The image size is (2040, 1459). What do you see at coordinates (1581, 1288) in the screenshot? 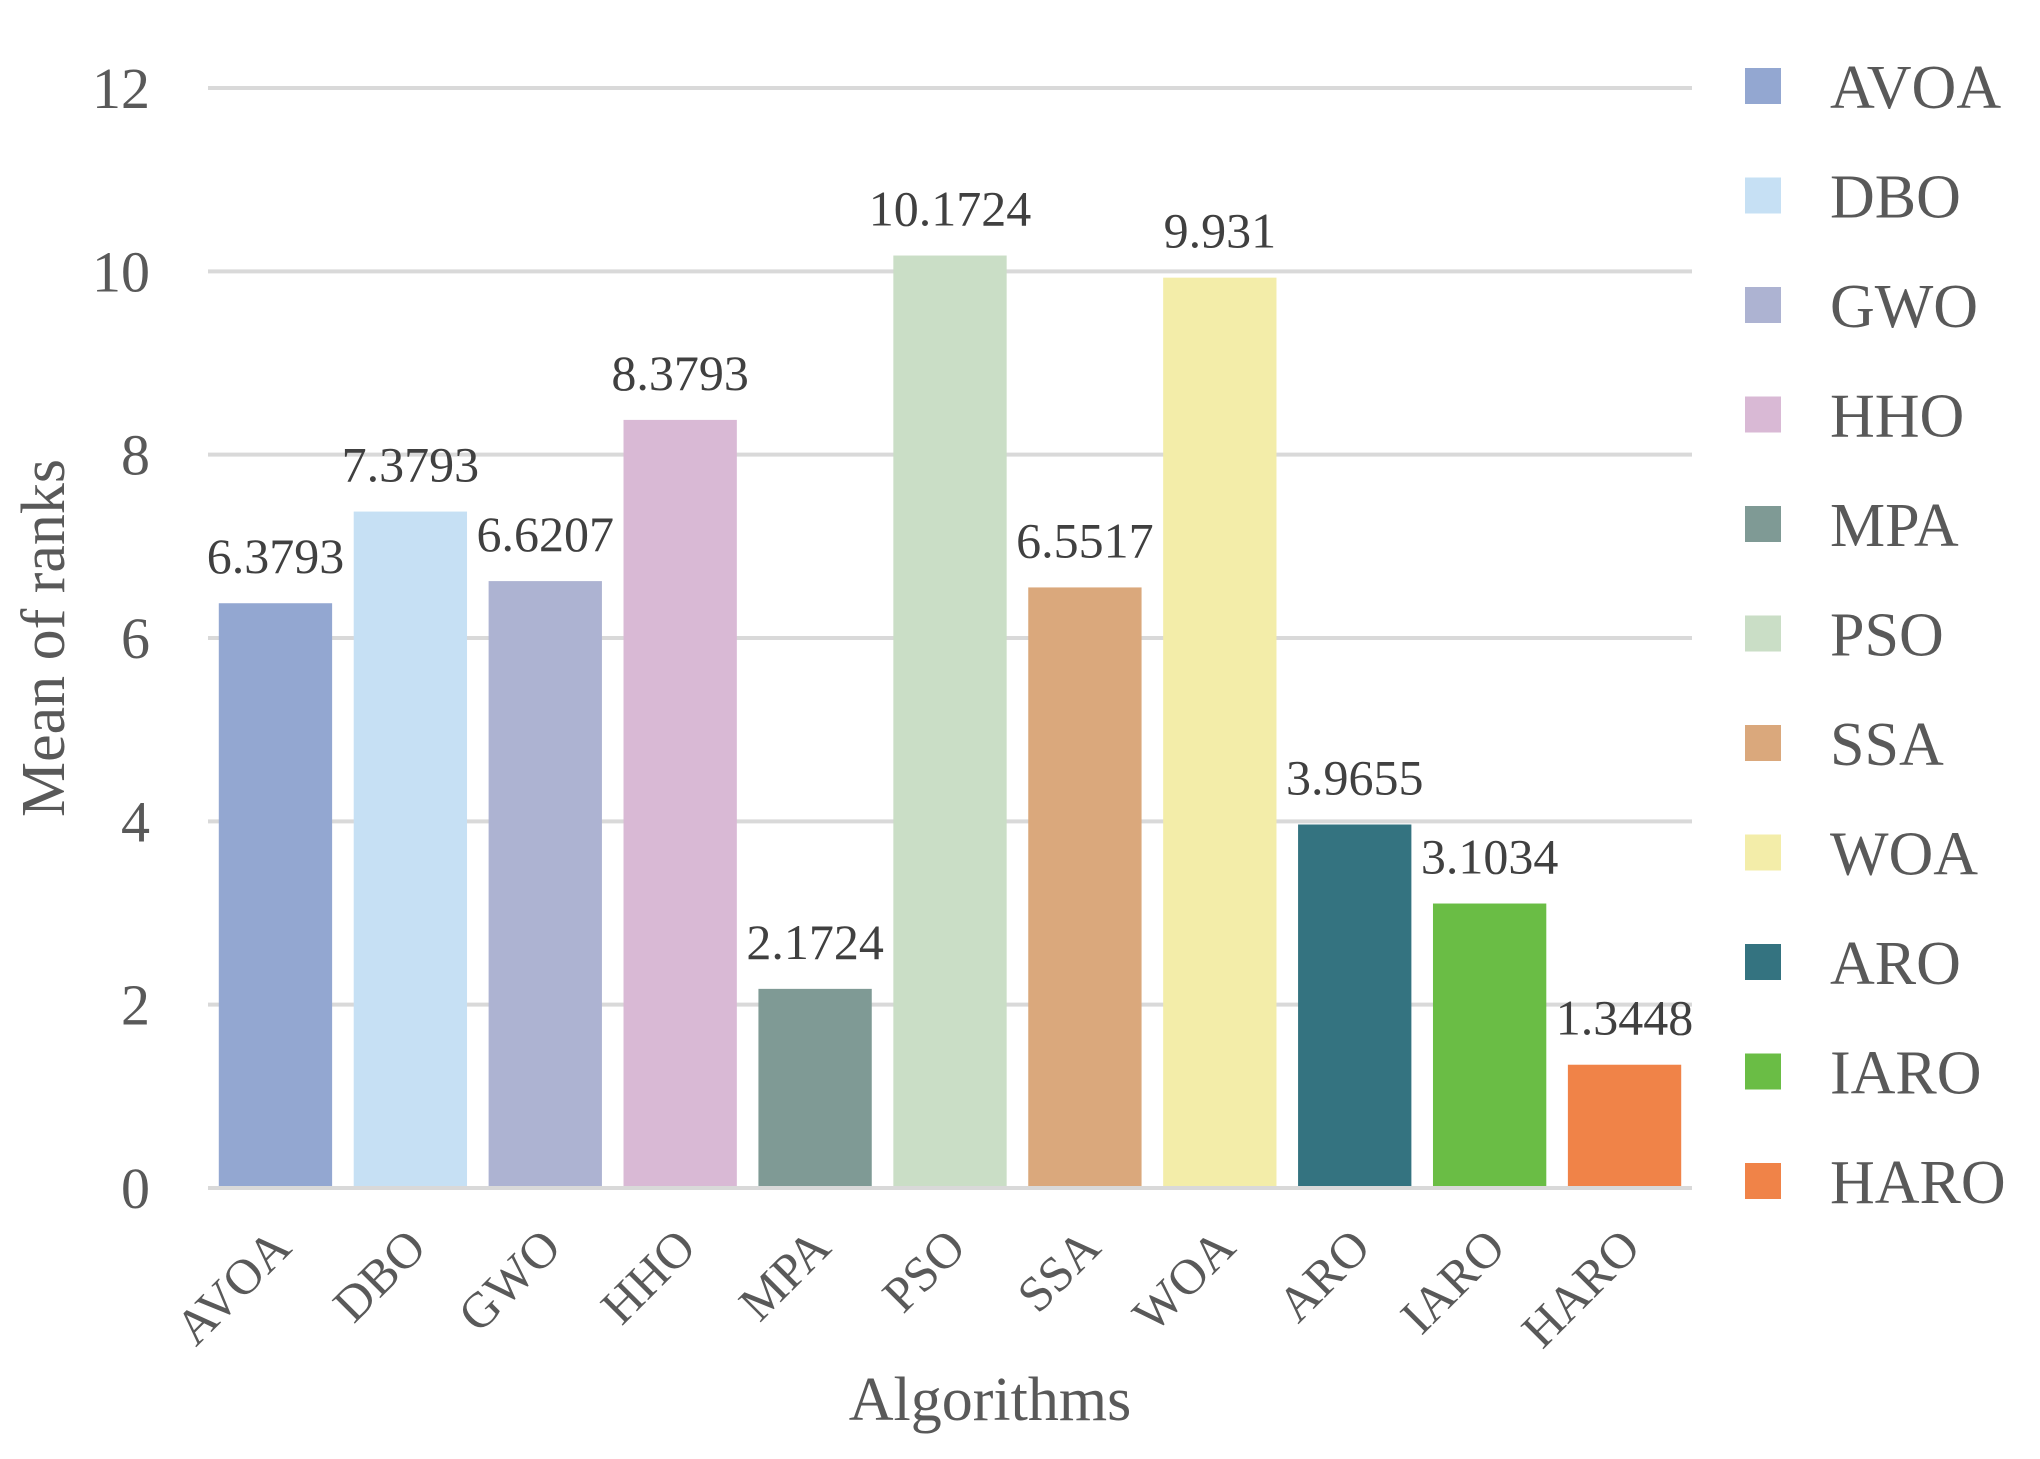
I see `x-category-label: HARO` at bounding box center [1581, 1288].